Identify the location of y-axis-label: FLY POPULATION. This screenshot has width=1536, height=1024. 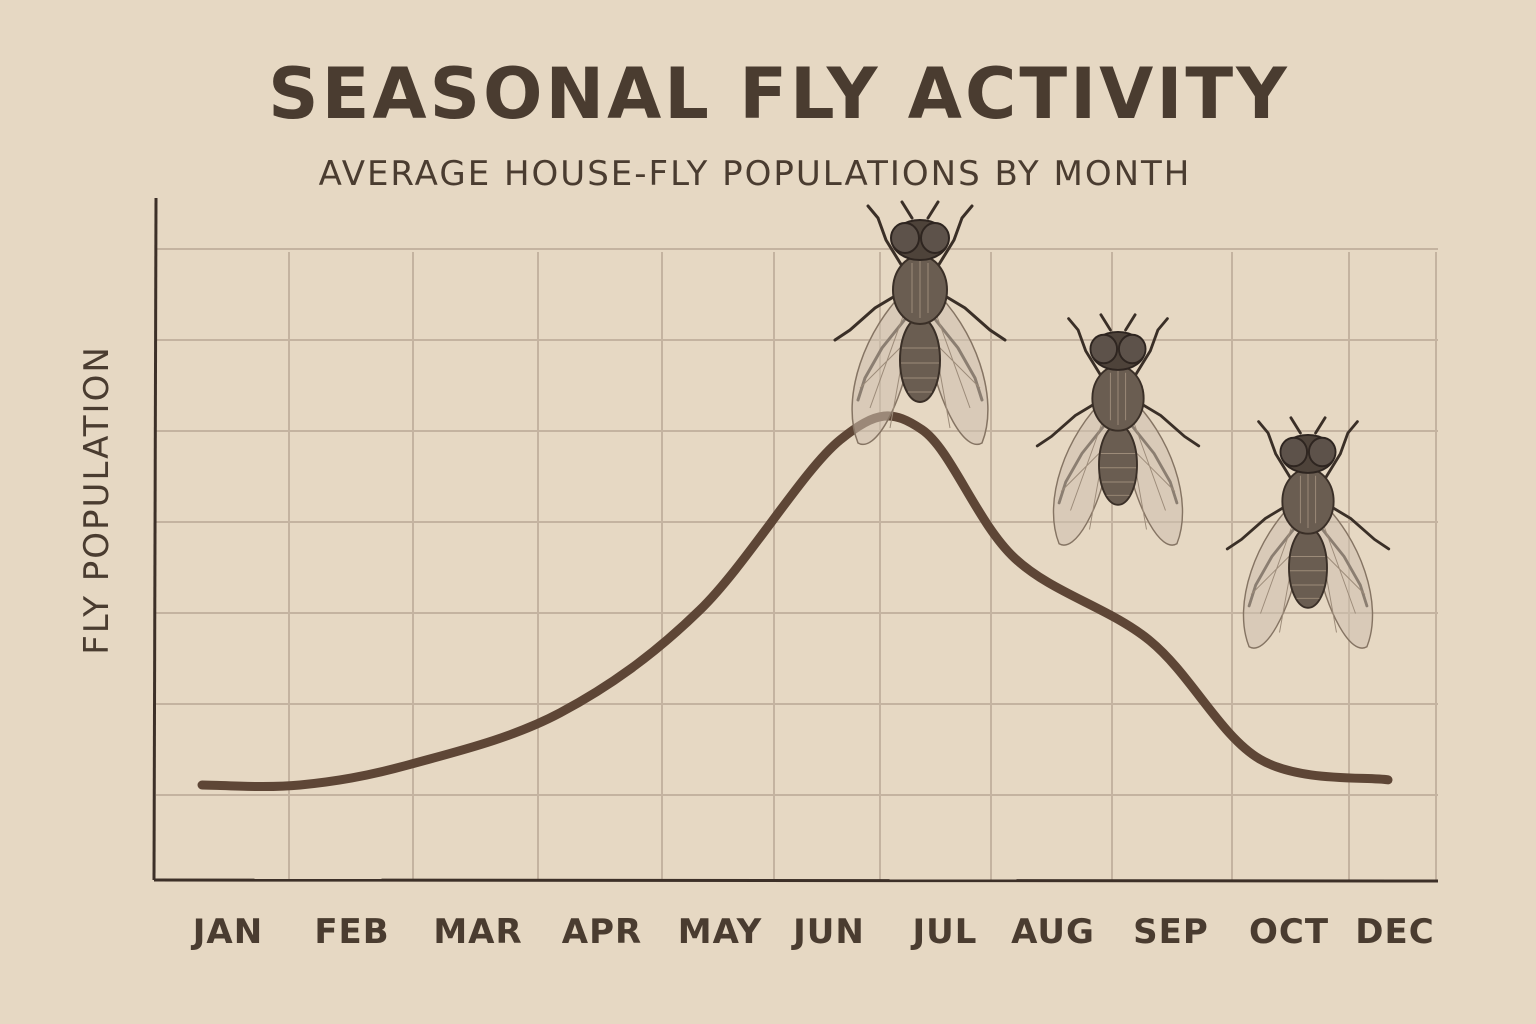
(97, 500).